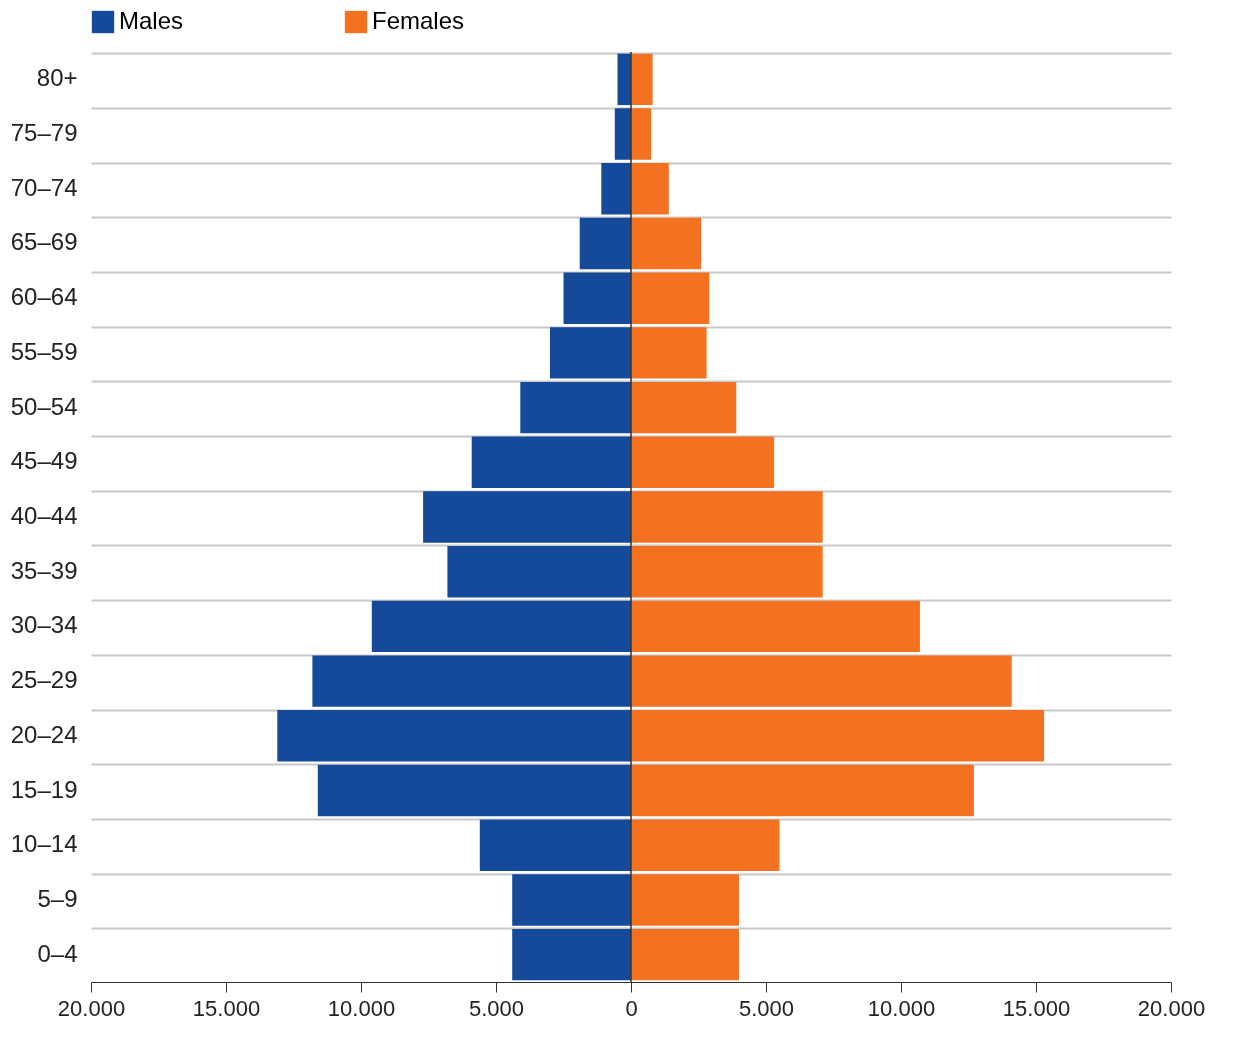 This screenshot has height=1063, width=1244. What do you see at coordinates (57, 78) in the screenshot?
I see `y-tick-label: 80+` at bounding box center [57, 78].